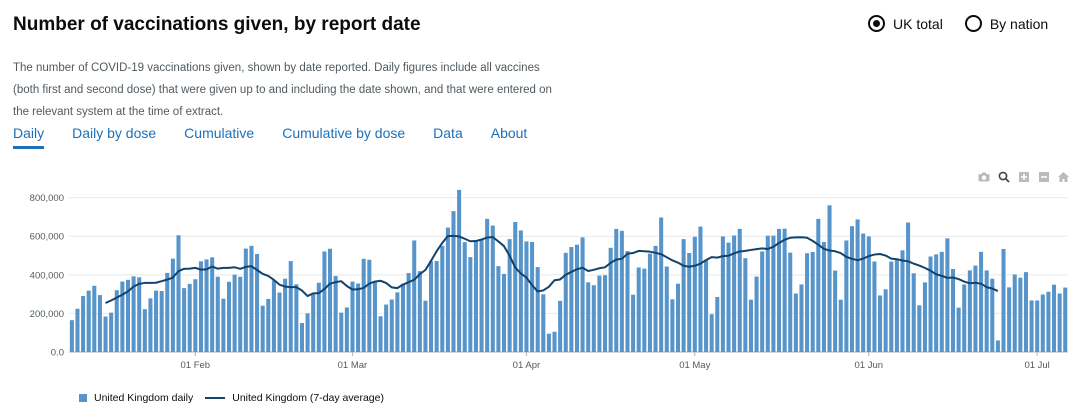 The height and width of the screenshot is (418, 1080). I want to click on zoom-in-icon, so click(1023, 176).